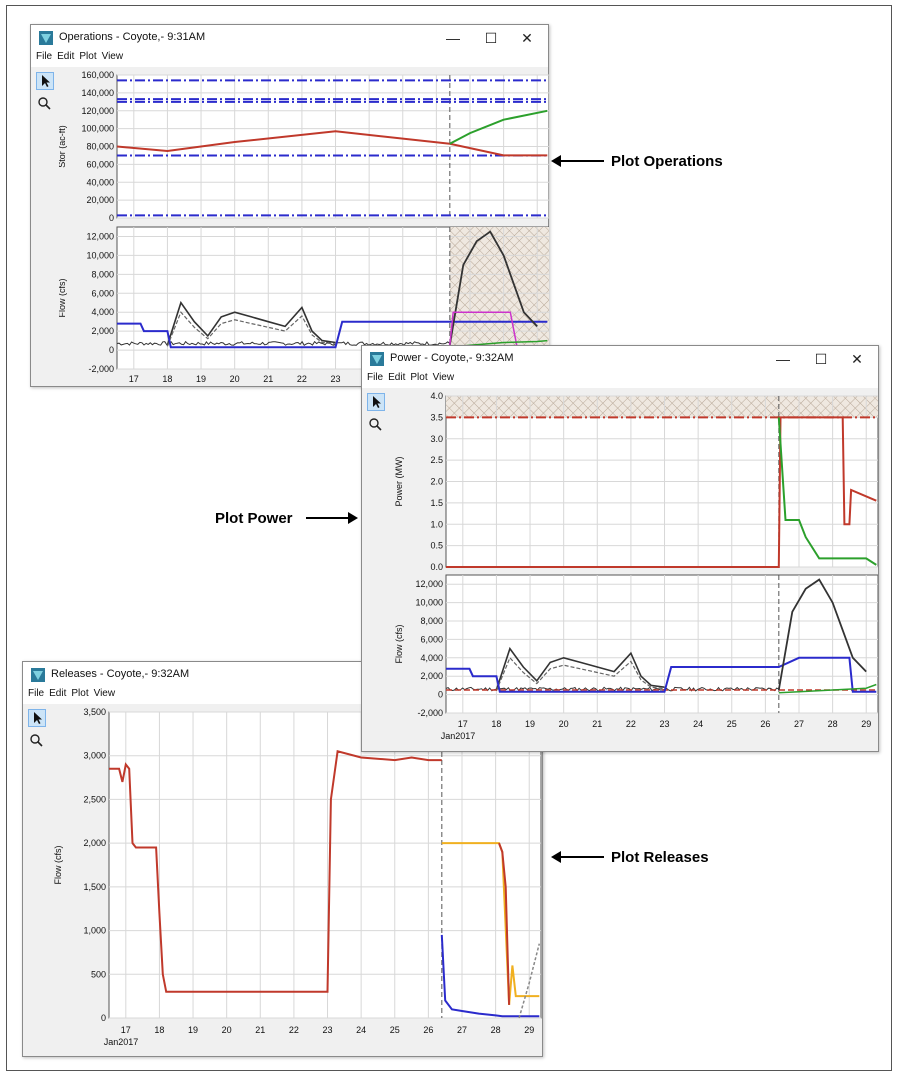 The height and width of the screenshot is (1078, 900). Describe the element at coordinates (662, 406) in the screenshot. I see `forecast-hatch-region` at that location.